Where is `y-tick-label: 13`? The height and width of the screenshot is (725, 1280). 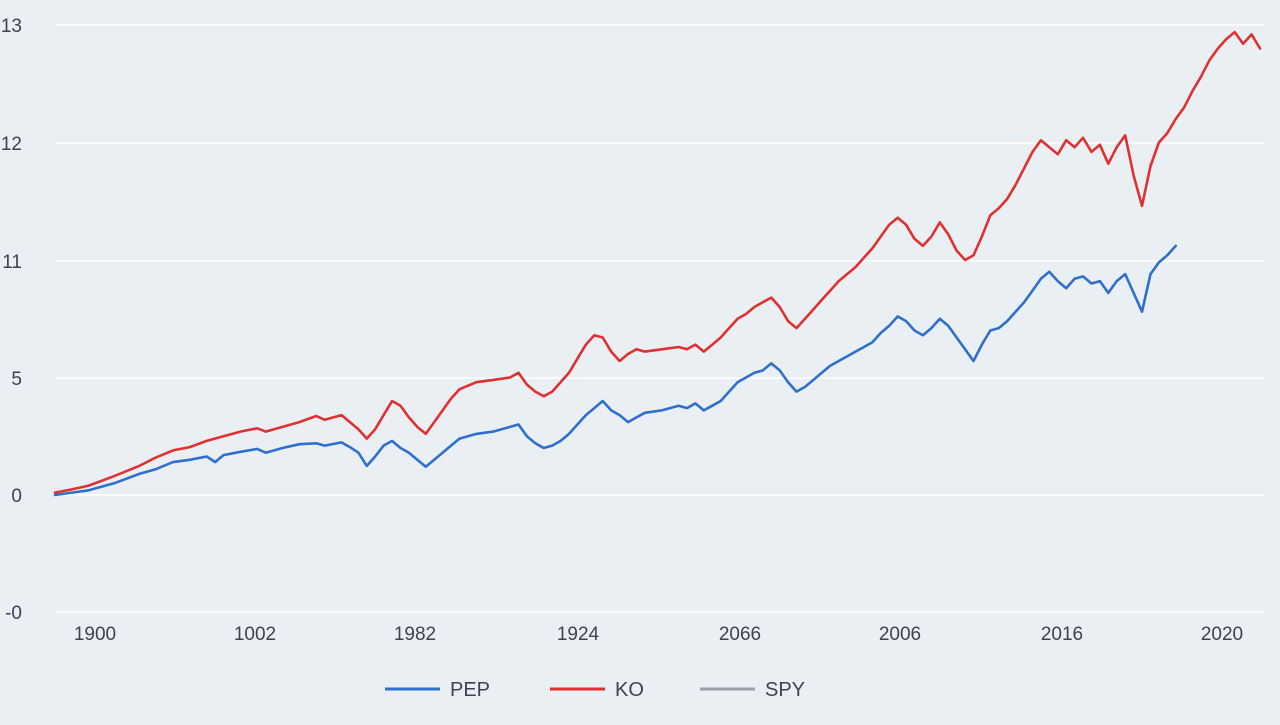
y-tick-label: 13 is located at coordinates (11, 26).